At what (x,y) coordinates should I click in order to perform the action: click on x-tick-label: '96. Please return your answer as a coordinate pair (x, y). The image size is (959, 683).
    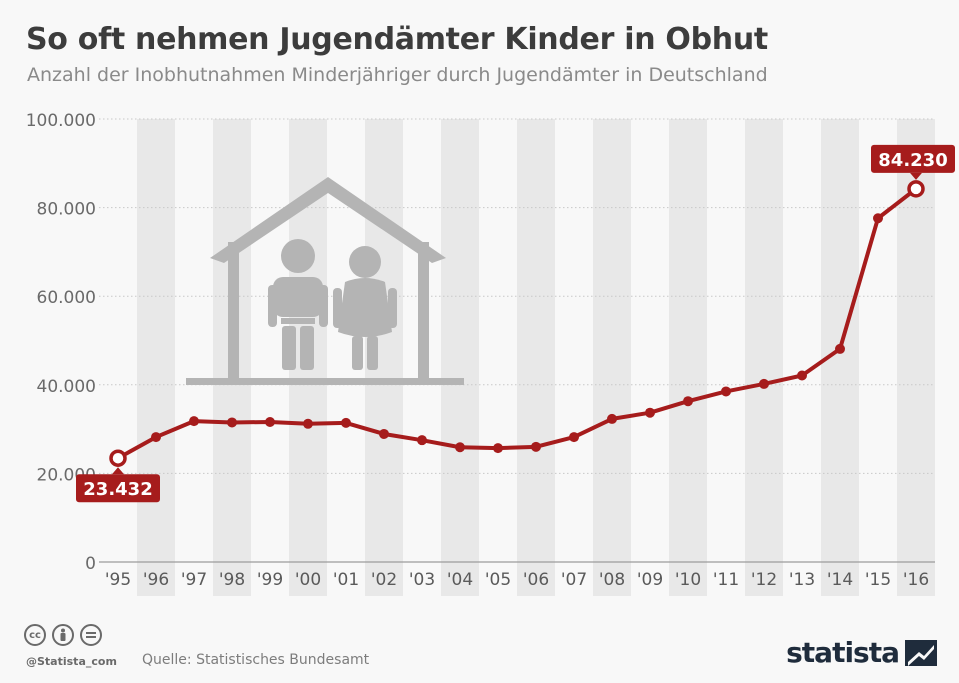
    Looking at the image, I should click on (156, 580).